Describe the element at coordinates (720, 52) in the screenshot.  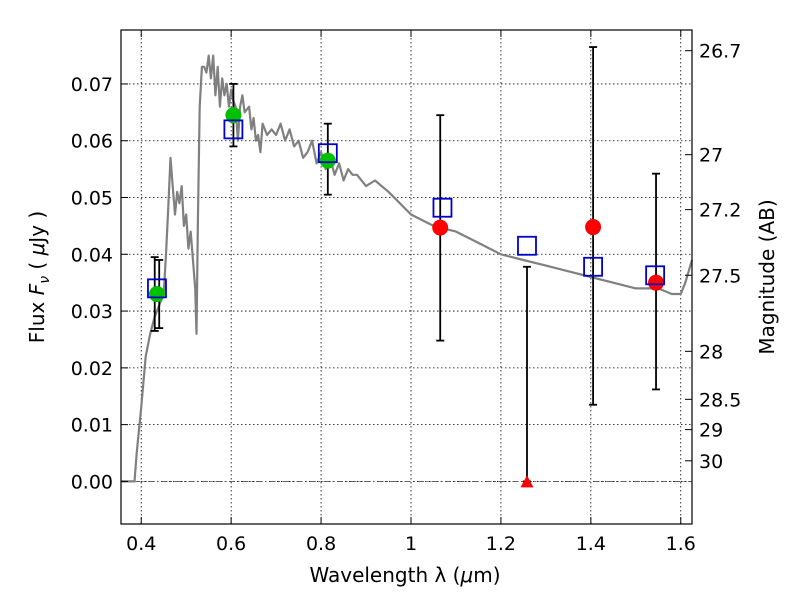
I see `y2-tick-label: 26.7` at that location.